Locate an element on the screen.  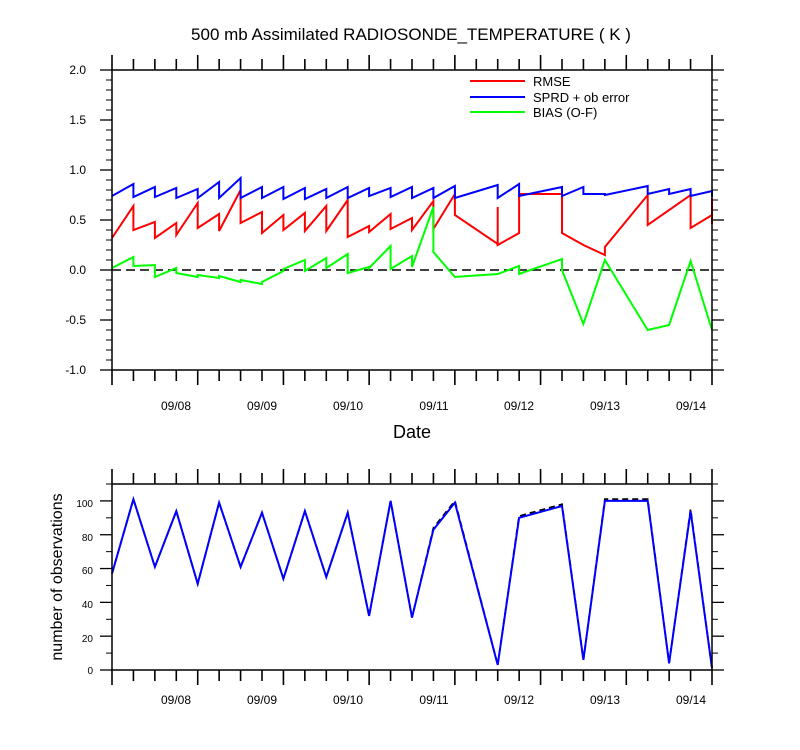
bottom-y-tick-label: 0 is located at coordinates (90, 671).